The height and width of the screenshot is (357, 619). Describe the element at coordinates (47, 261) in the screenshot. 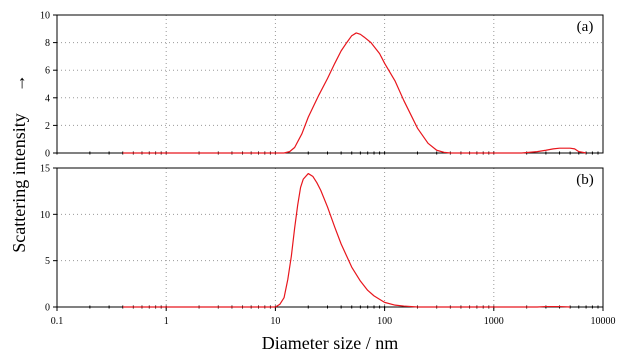

I see `y-tick-label: 5` at that location.